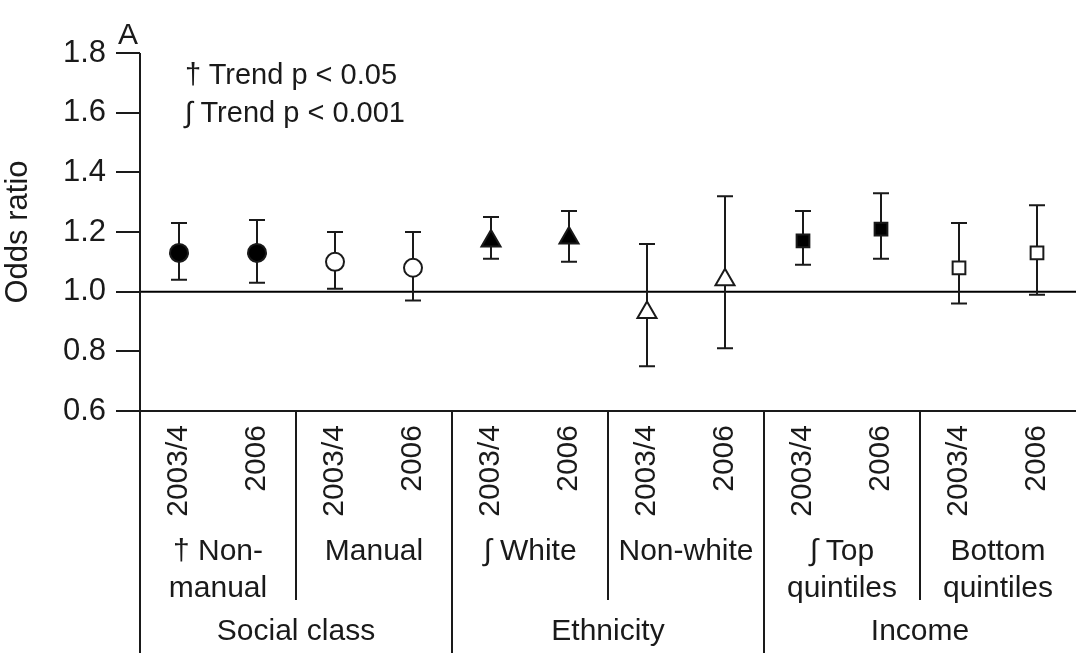  I want to click on annotation: † Trend p < 0.05, so click(291, 74).